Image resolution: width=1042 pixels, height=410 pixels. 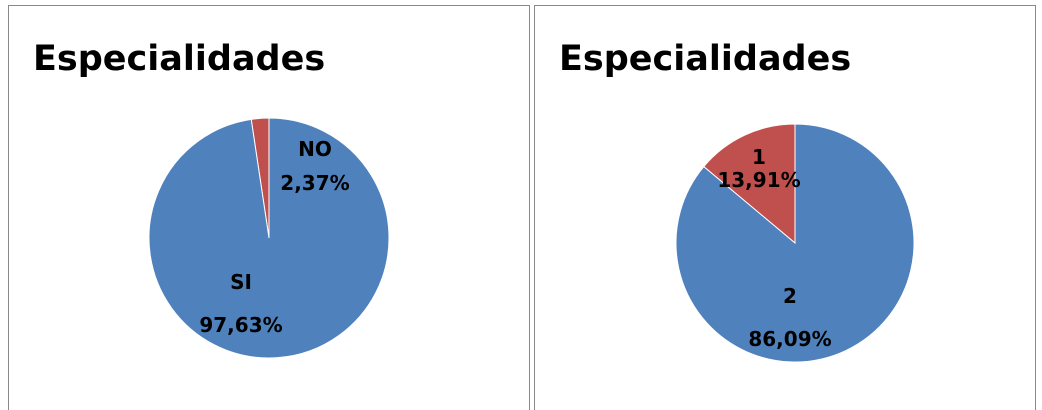 I want to click on pie-chart-1: NO 2,37% SI 97,63%, so click(x=269, y=238).